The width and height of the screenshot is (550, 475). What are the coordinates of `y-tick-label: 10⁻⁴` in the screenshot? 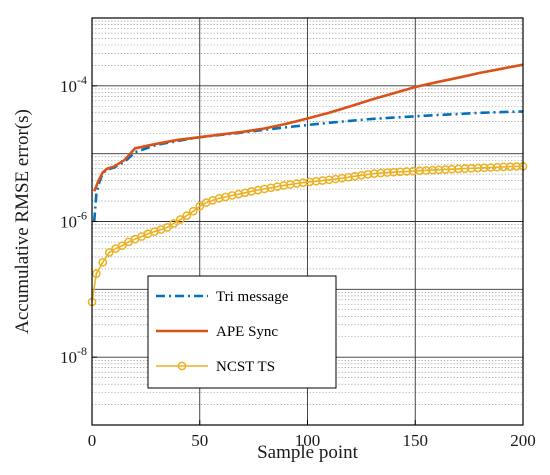 It's located at (73, 84).